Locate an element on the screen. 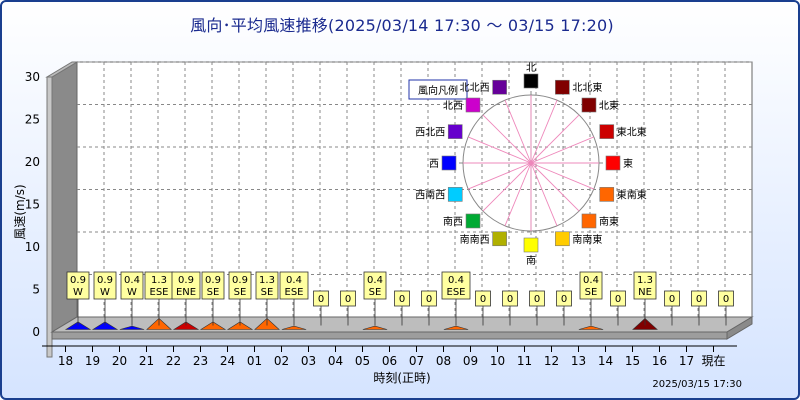  legend-direction-label: 南西 is located at coordinates (453, 221).